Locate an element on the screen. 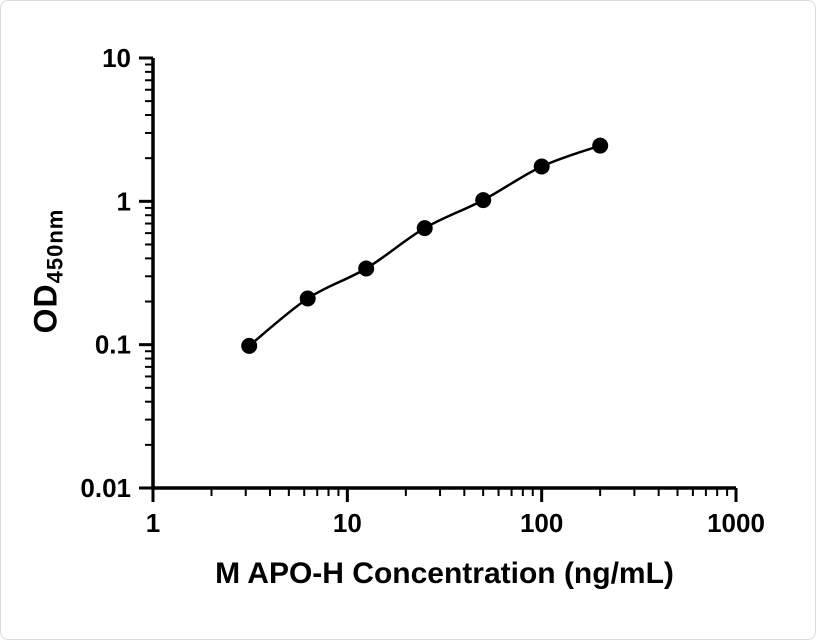  y-axis-label-subscript: 450nm is located at coordinates (55, 246).